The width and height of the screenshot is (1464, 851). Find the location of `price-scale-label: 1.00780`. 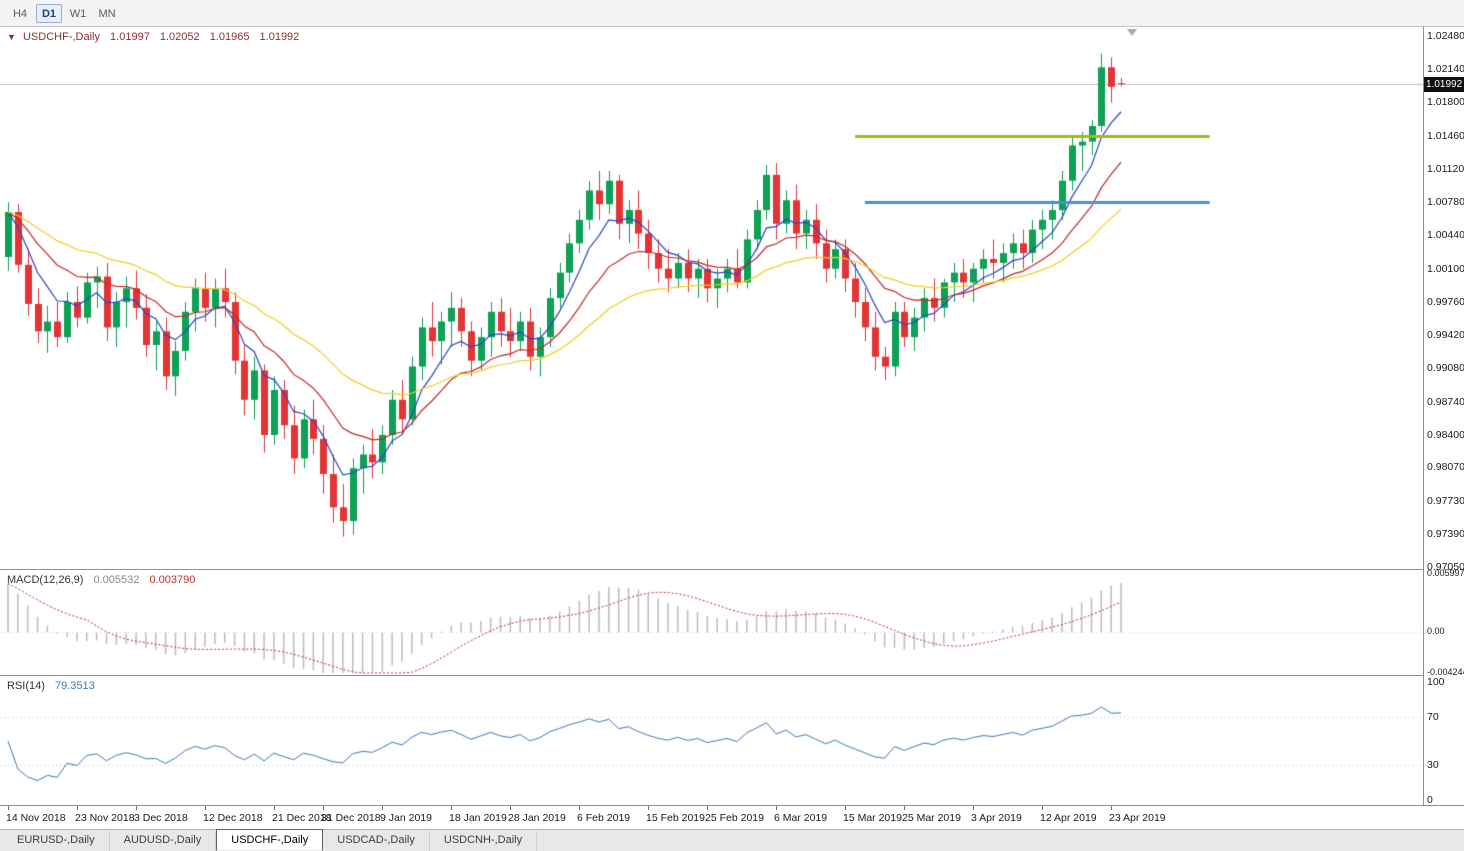

price-scale-label: 1.00780 is located at coordinates (1445, 202).